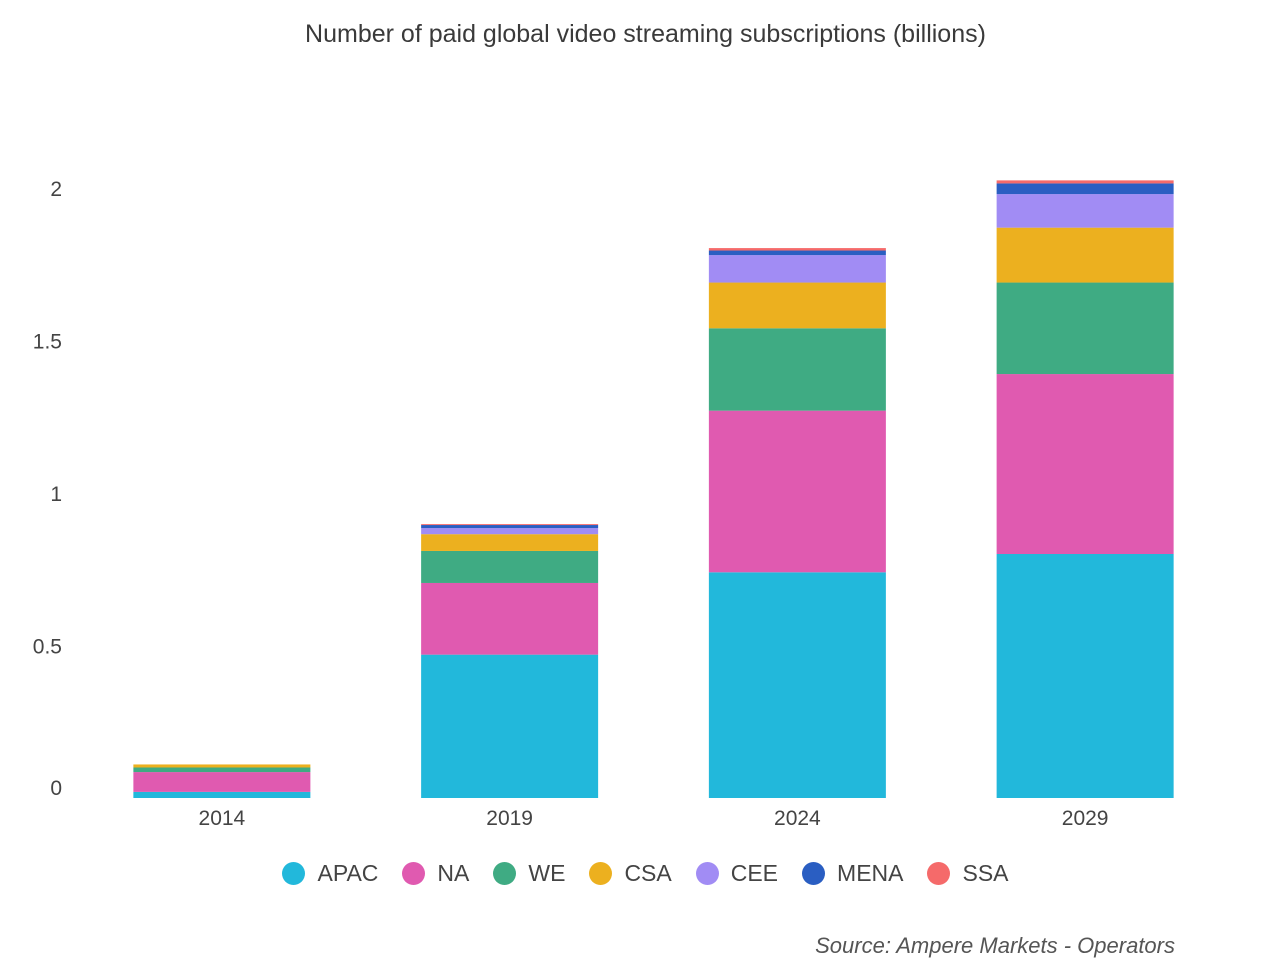 The width and height of the screenshot is (1261, 970). What do you see at coordinates (509, 818) in the screenshot?
I see `x-tick-label: 2019` at bounding box center [509, 818].